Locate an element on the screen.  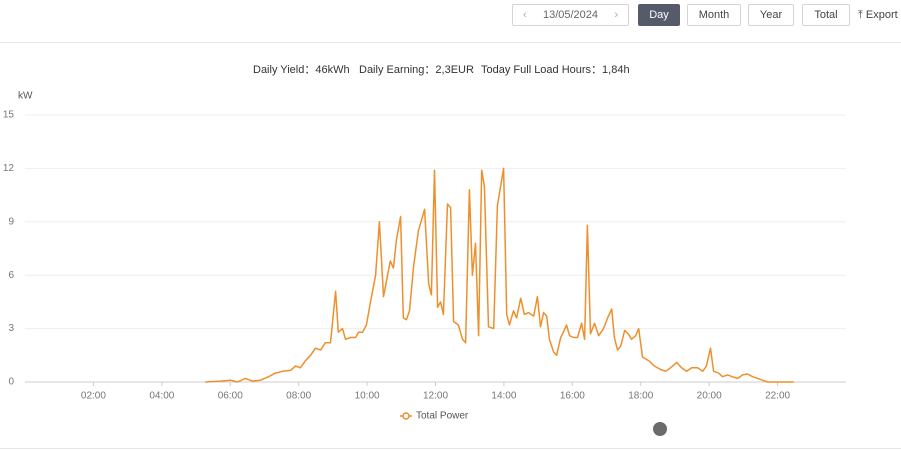
daily-earning: Daily Earning：2,3EUR is located at coordinates (416, 70).